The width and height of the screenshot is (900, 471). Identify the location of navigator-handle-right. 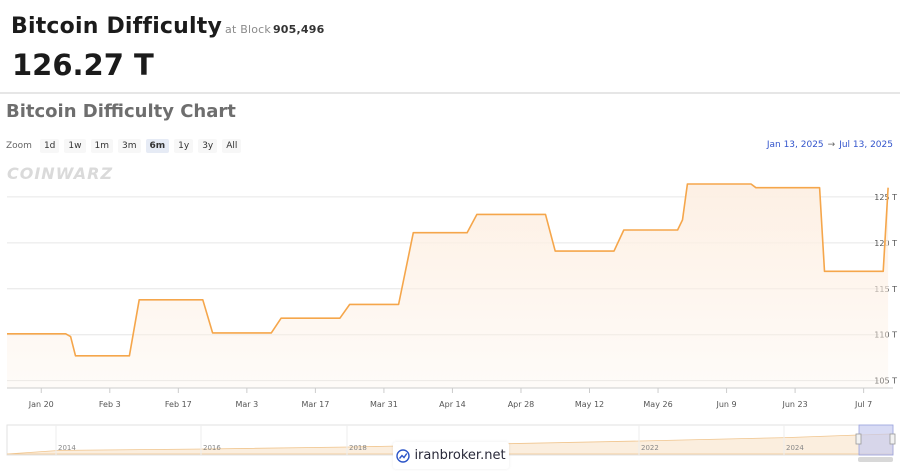
(892, 439).